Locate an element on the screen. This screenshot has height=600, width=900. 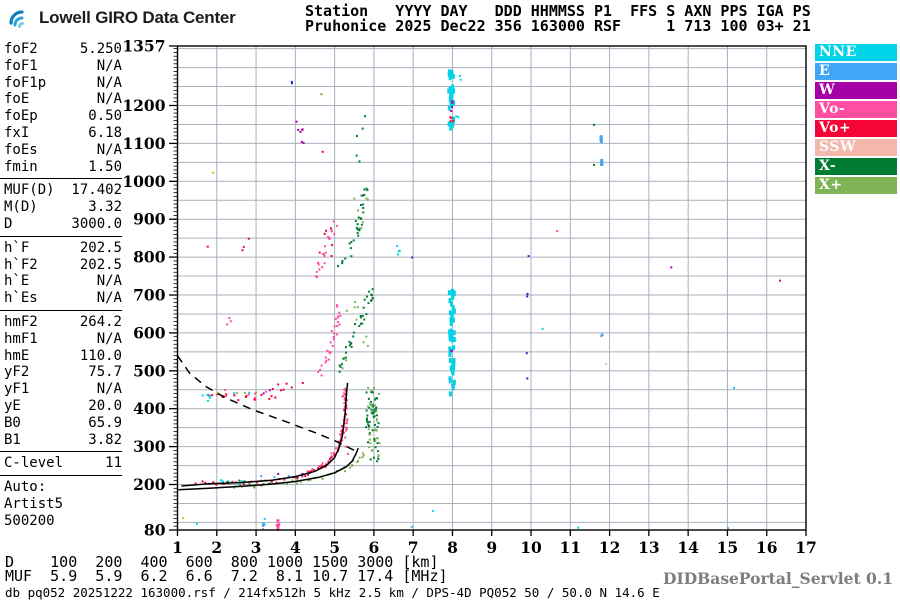
legend-item-vo: Vo+ is located at coordinates (856, 128).